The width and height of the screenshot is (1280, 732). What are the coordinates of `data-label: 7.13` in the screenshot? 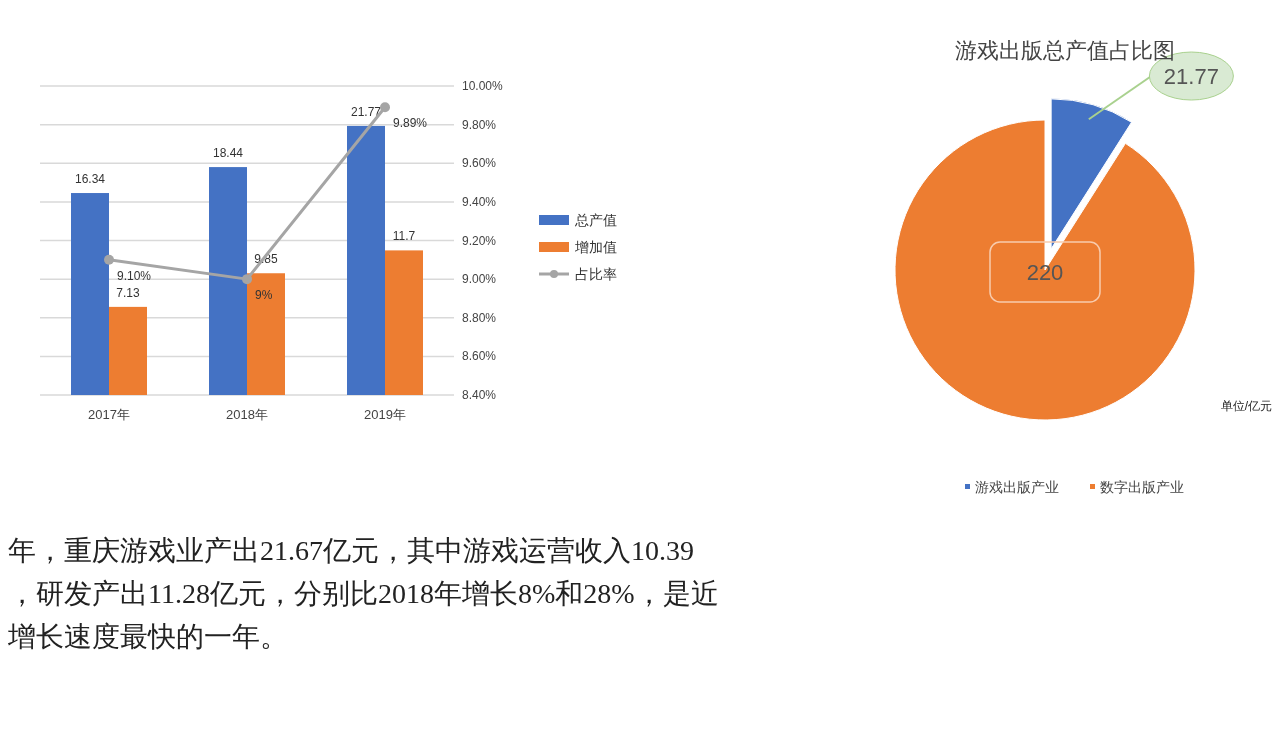 It's located at (128, 292).